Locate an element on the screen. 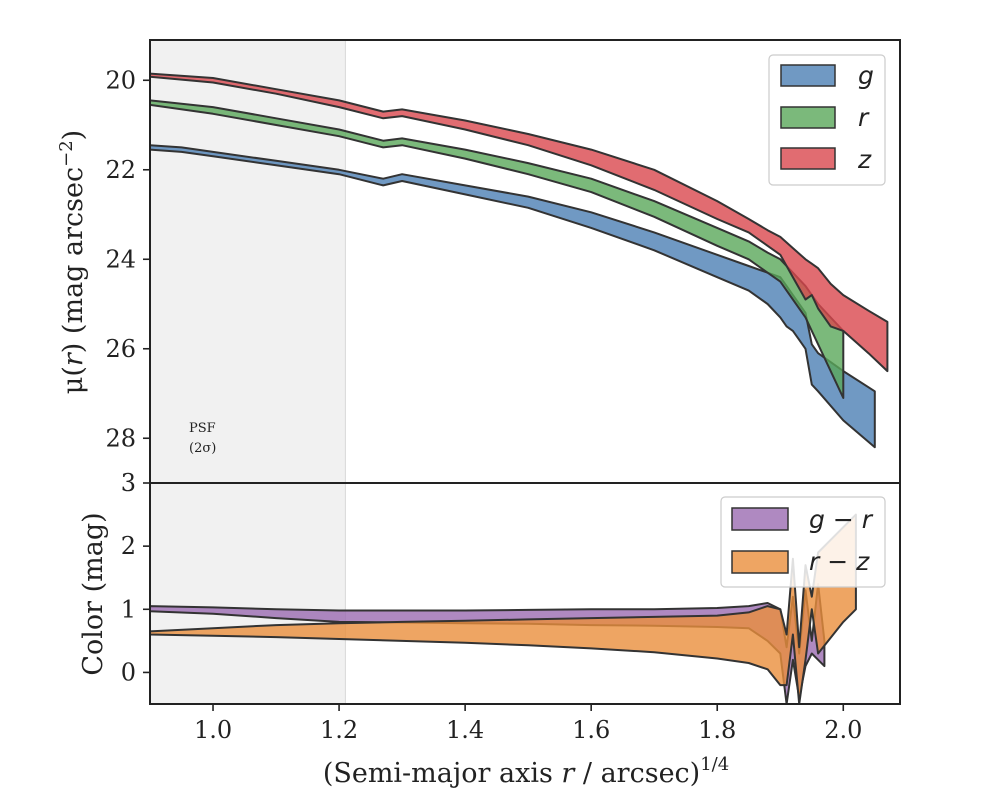  ytick-label-top-4: 28 is located at coordinates (120, 438).